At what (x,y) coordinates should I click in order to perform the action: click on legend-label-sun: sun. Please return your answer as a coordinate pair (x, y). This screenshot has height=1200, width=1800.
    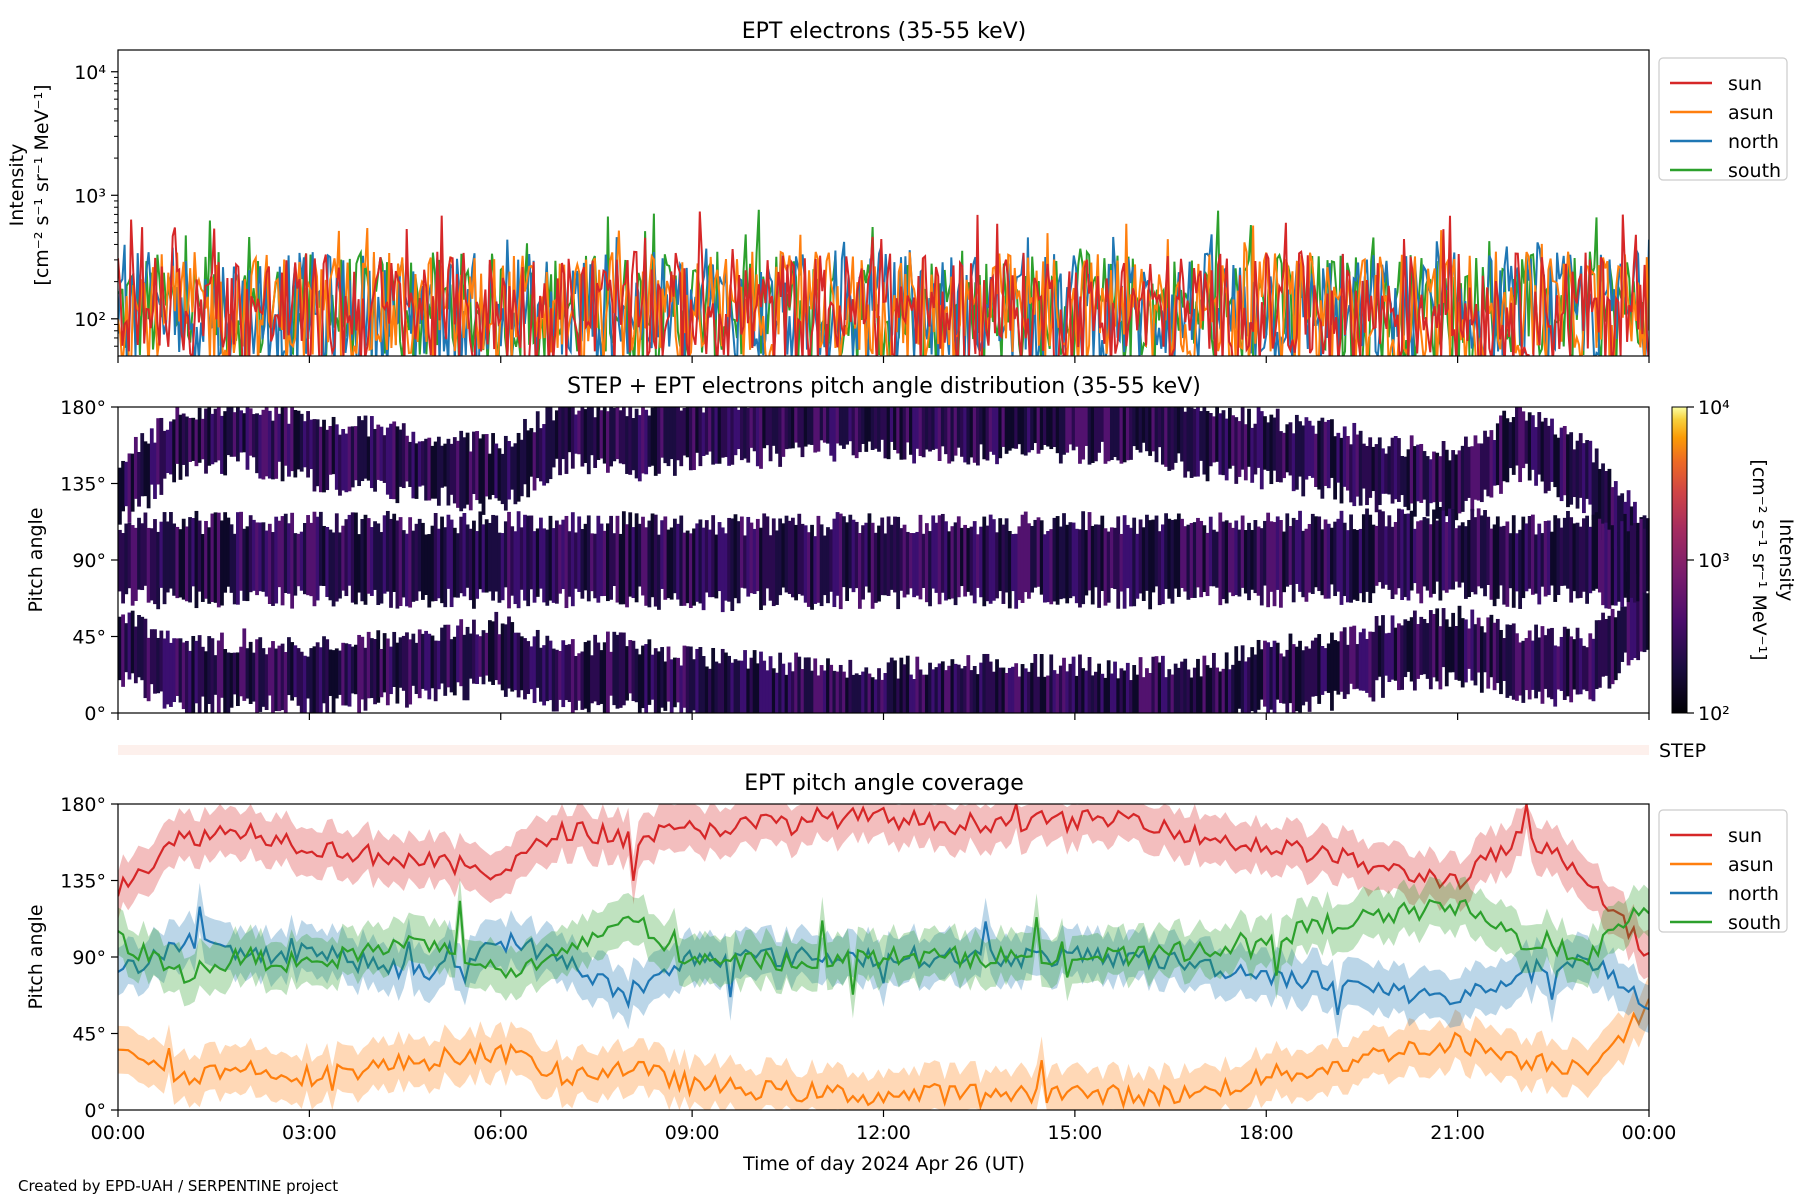
    Looking at the image, I should click on (1745, 84).